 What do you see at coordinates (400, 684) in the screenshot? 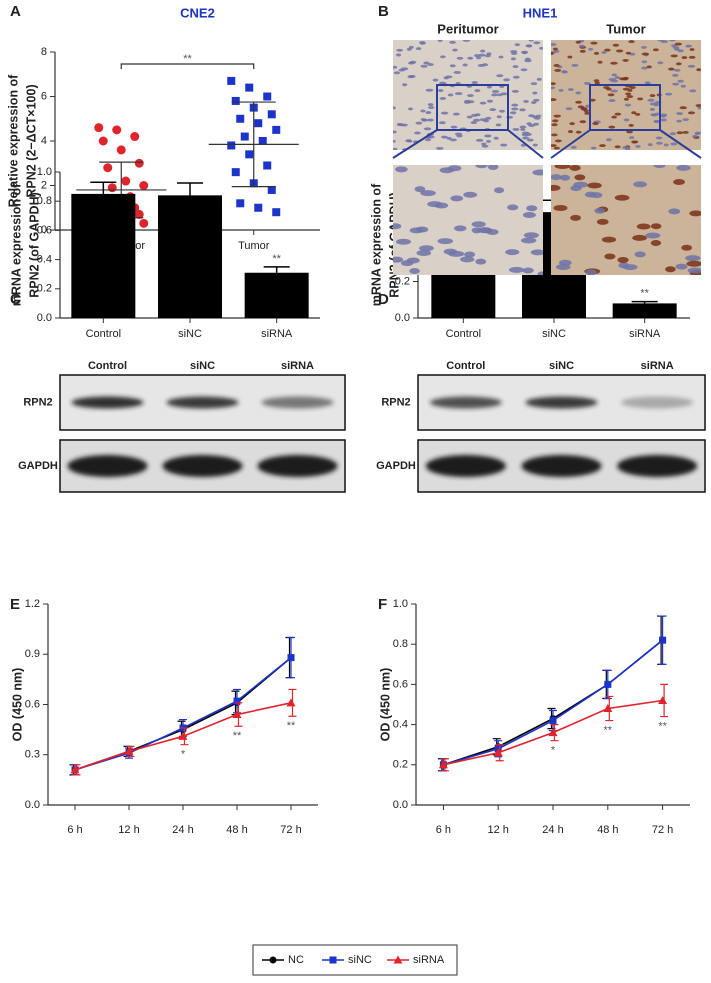
I see `y-tick-label: 0.6` at bounding box center [400, 684].